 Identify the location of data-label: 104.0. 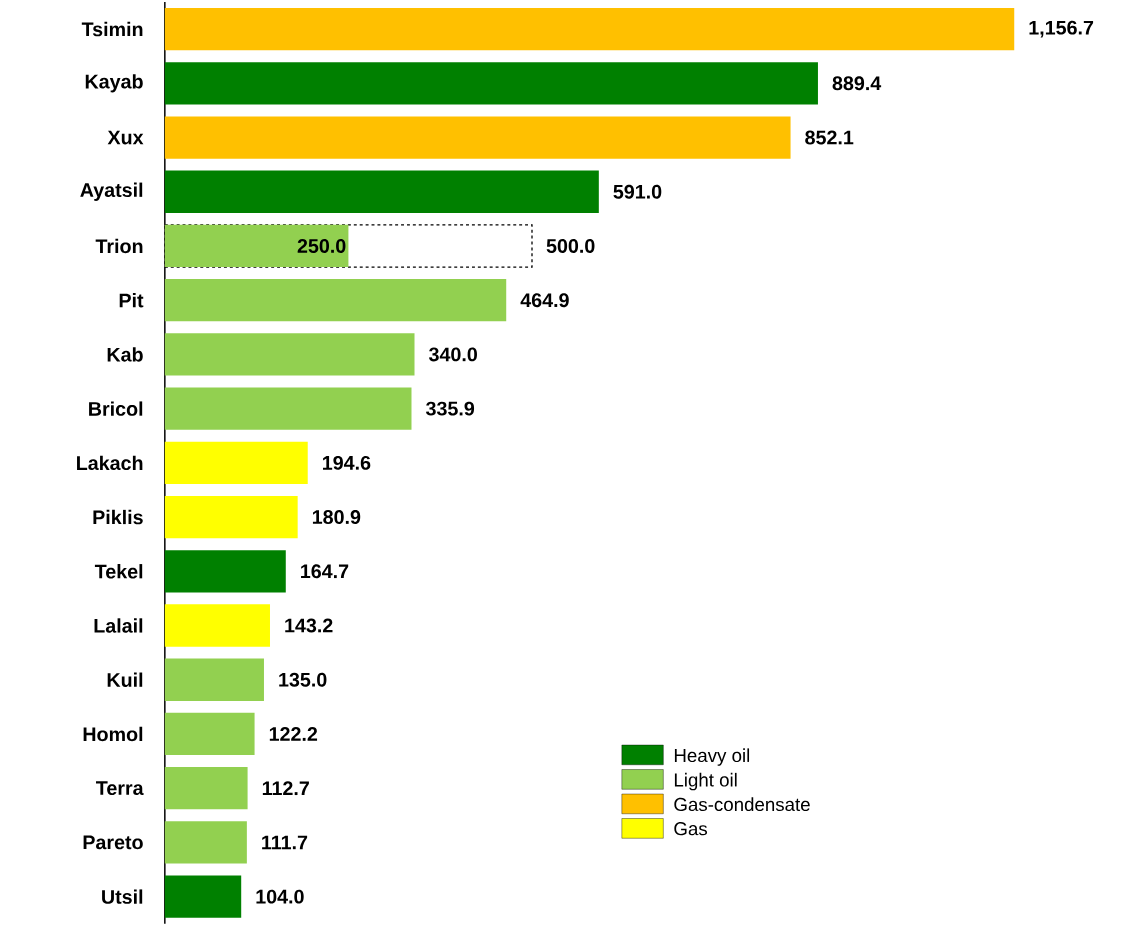
(280, 896).